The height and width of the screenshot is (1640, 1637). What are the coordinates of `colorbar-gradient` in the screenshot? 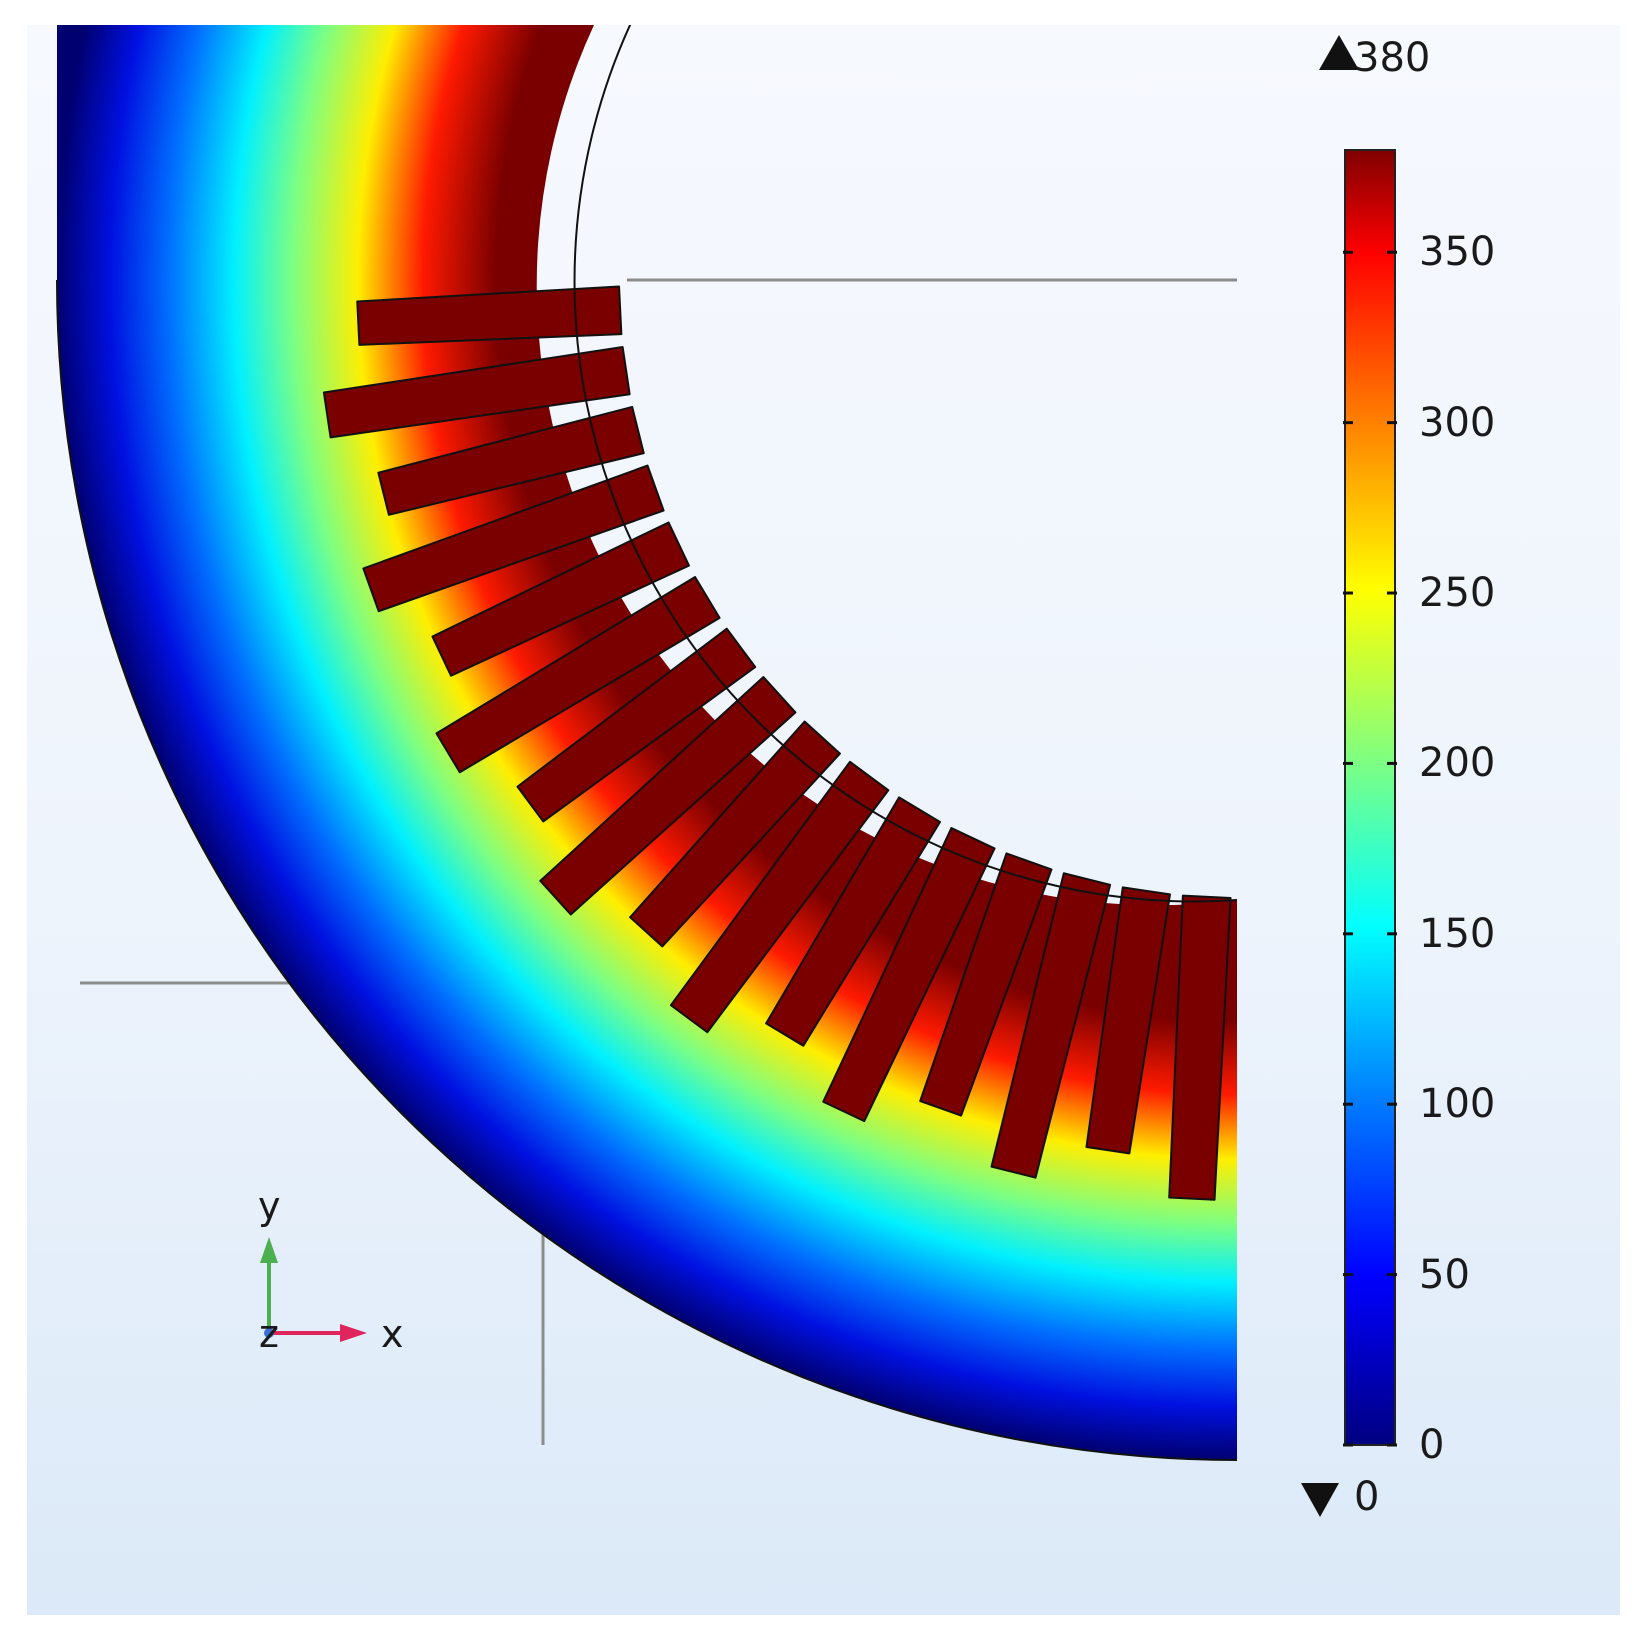 It's located at (1370, 797).